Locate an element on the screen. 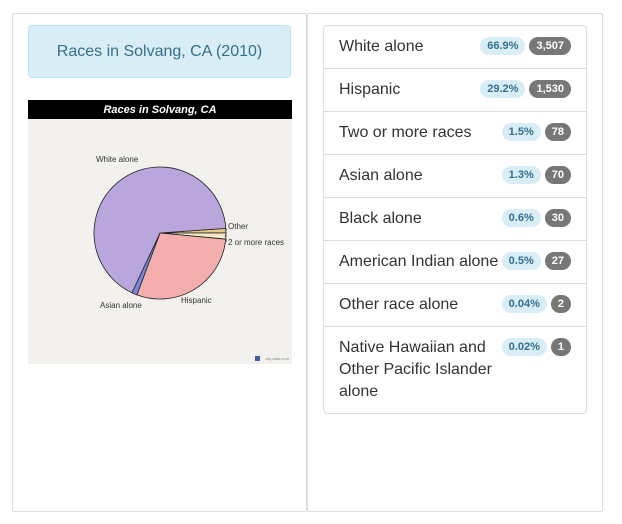  race-badges: 0.04% 2 is located at coordinates (536, 304).